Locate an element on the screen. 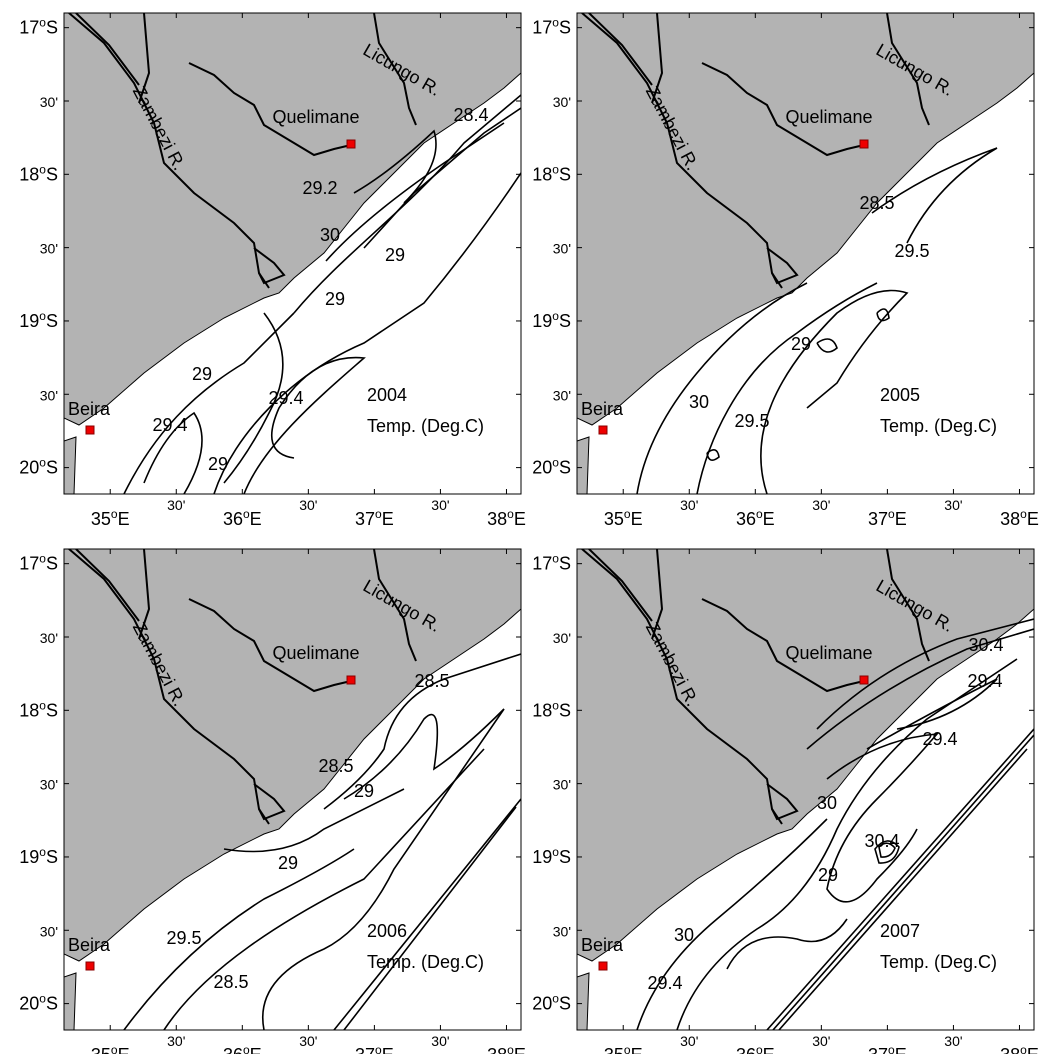 The width and height of the screenshot is (1040, 1054). quantity-label: Temp. (Deg.C) is located at coordinates (425, 962).